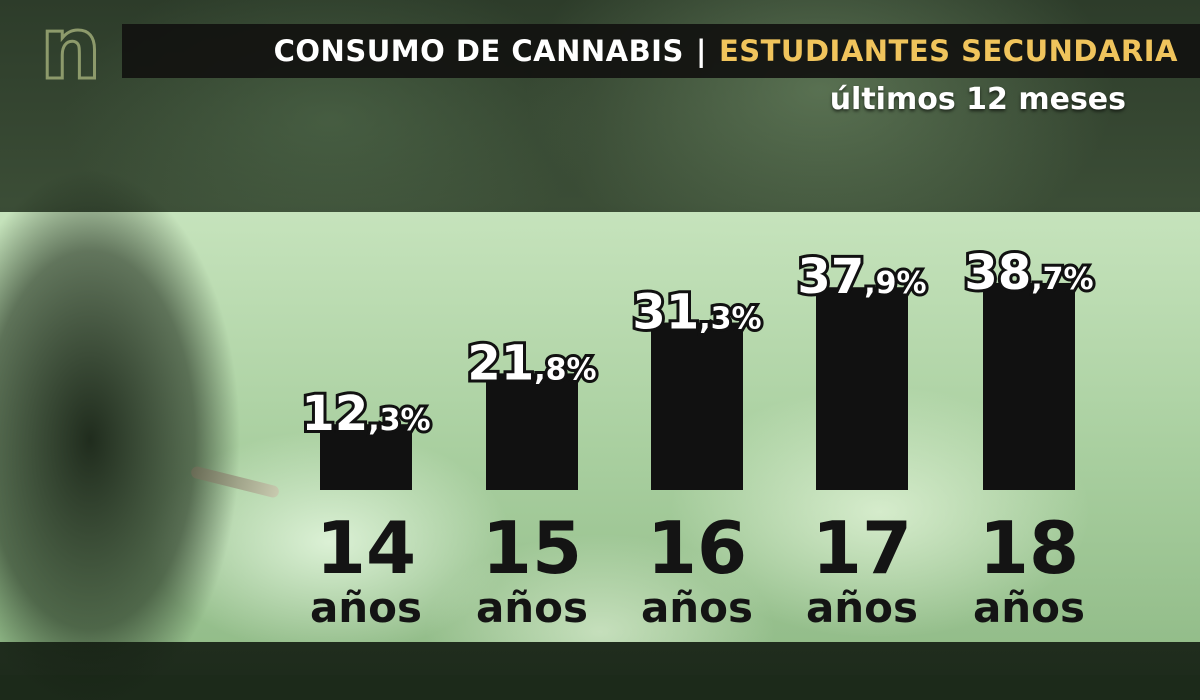  What do you see at coordinates (861, 277) in the screenshot?
I see `value-label-17: 37,9%` at bounding box center [861, 277].